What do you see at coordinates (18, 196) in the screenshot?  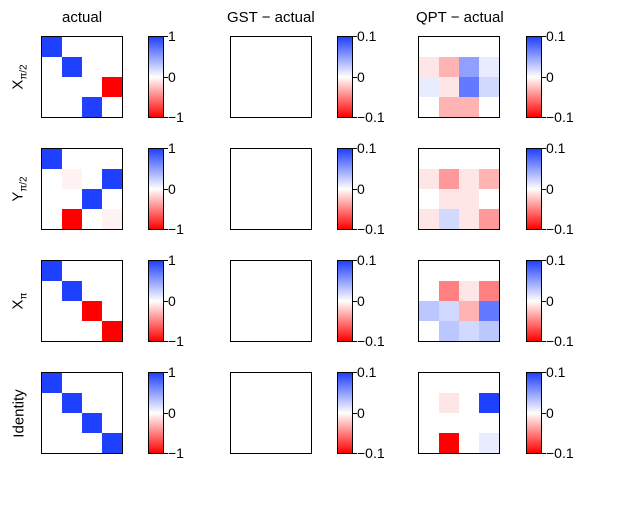 I see `row-label-main: Y` at bounding box center [18, 196].